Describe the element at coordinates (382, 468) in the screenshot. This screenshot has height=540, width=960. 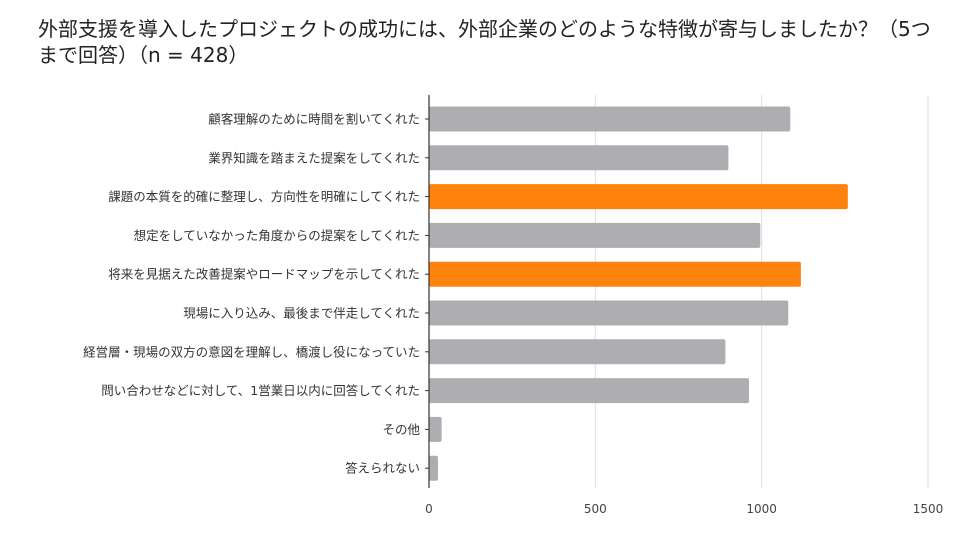
I see `category-label: 答えられない` at that location.